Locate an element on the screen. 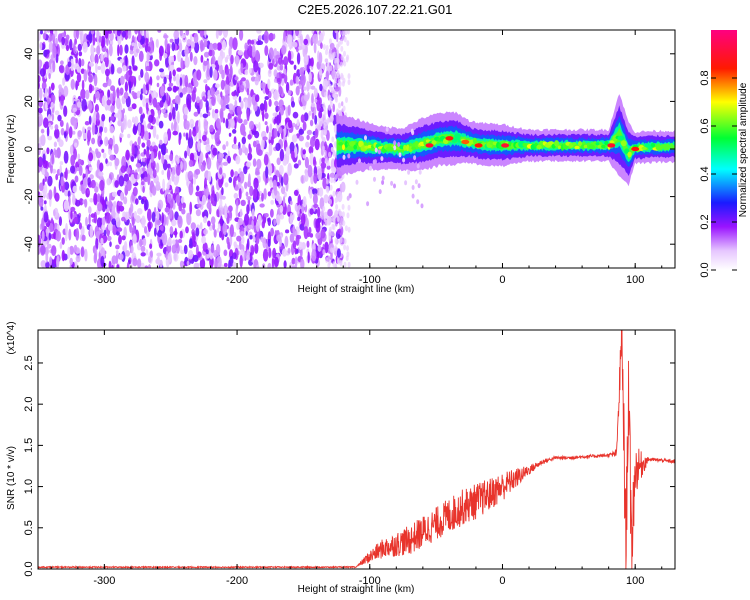 Image resolution: width=750 pixels, height=600 pixels. y-tick-label: -40 is located at coordinates (29, 244).